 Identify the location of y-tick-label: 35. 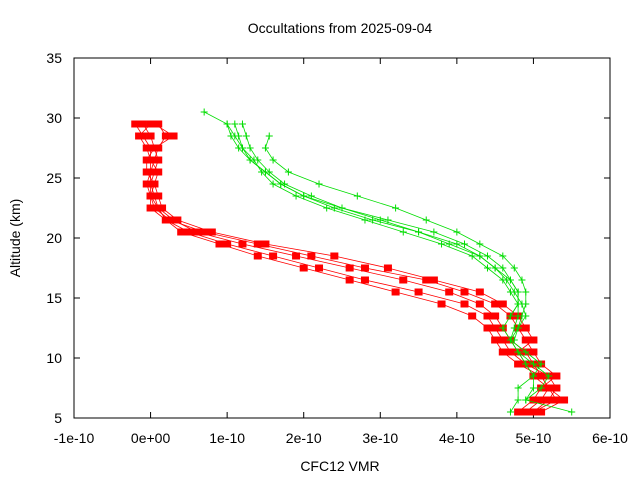
(54, 58).